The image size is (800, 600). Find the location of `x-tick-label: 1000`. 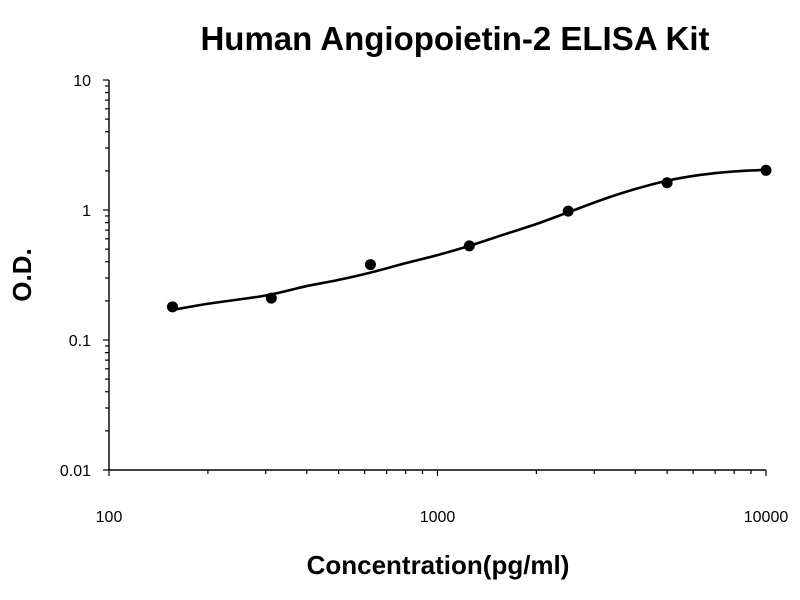

x-tick-label: 1000 is located at coordinates (438, 517).